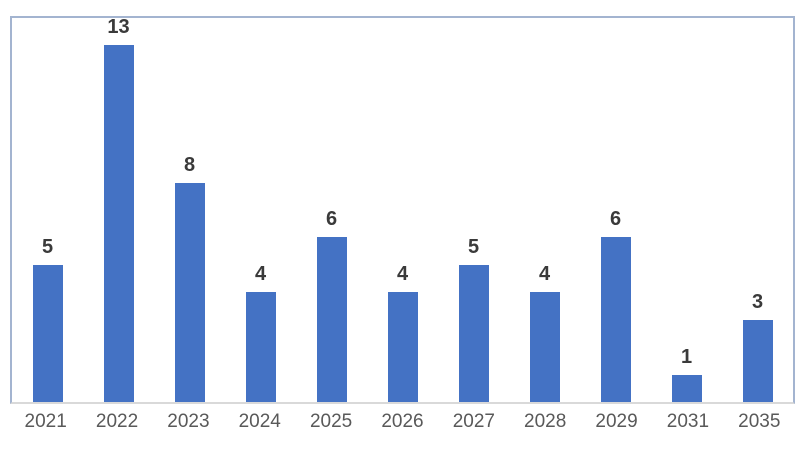  I want to click on bar-value-label: 3, so click(757, 302).